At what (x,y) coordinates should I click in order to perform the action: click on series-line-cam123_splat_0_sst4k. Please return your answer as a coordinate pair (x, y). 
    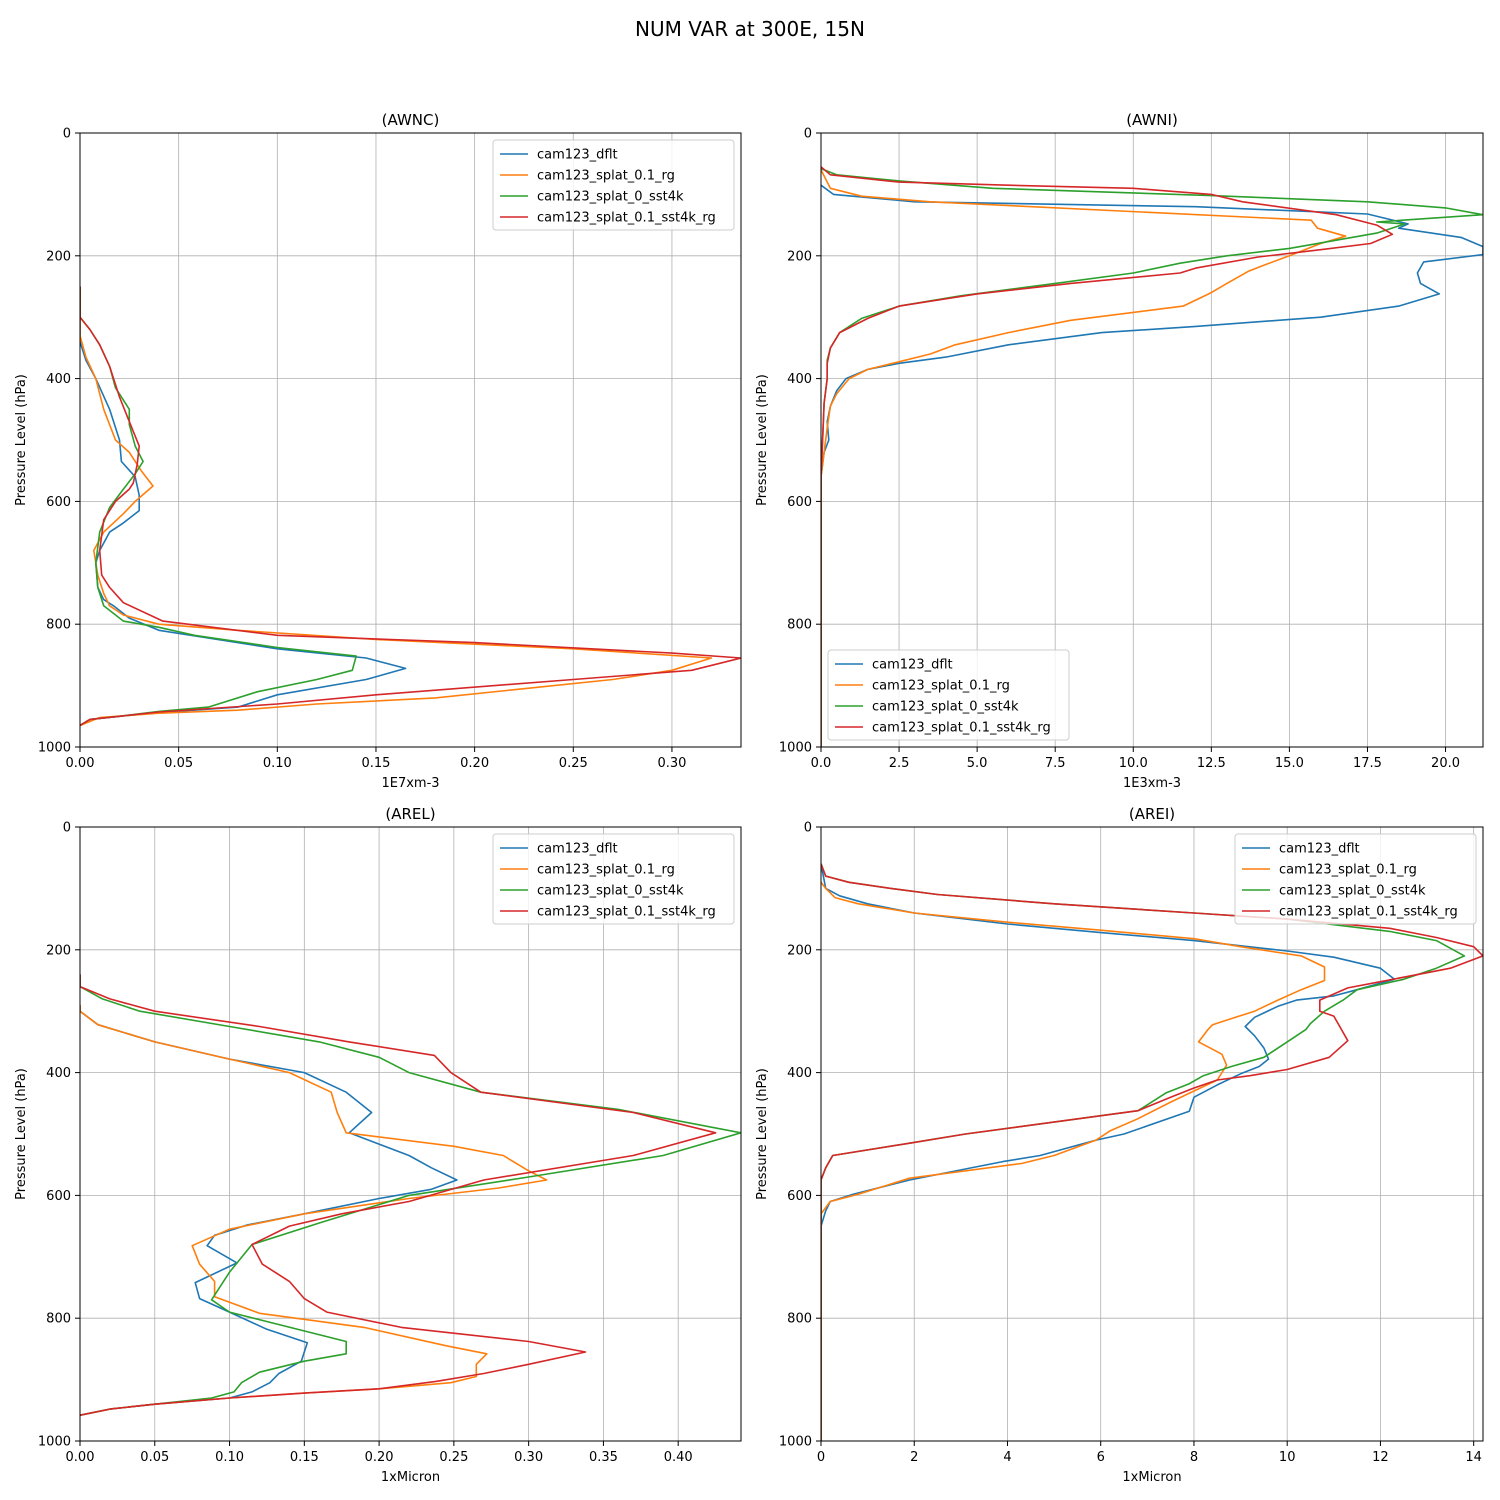
    Looking at the image, I should click on (218, 506).